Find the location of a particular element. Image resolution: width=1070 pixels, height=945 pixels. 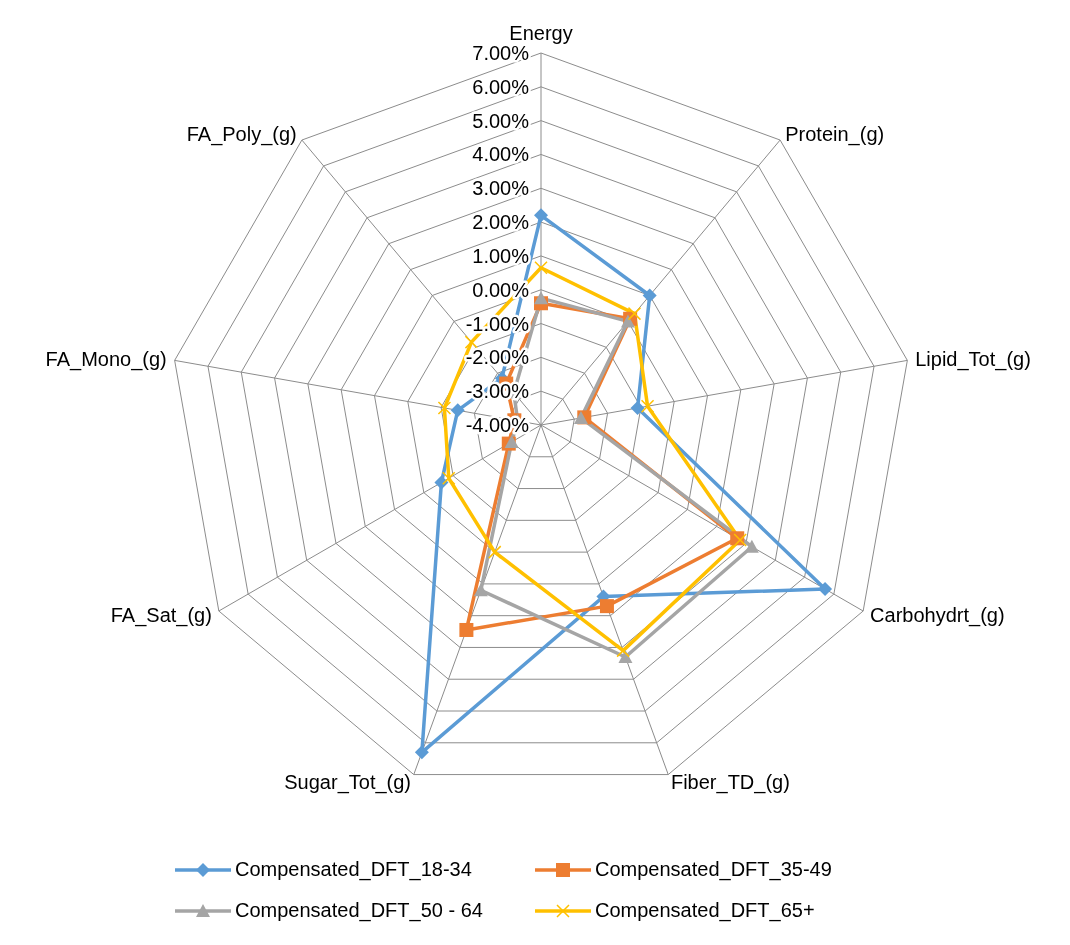

spoke-label: Carbohydrt_(g) is located at coordinates (937, 615).